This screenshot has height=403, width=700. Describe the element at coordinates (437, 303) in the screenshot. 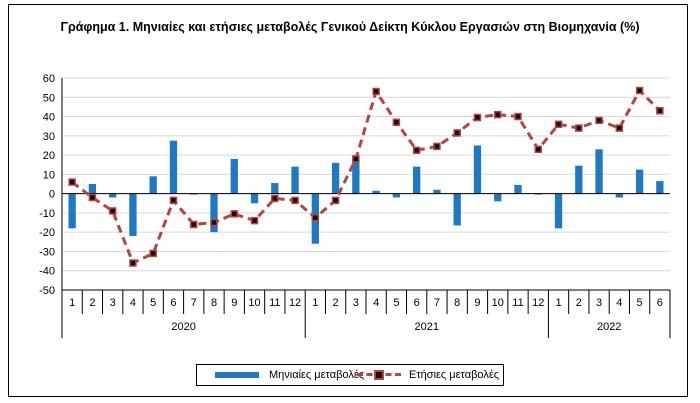

I see `month-label: 7` at that location.